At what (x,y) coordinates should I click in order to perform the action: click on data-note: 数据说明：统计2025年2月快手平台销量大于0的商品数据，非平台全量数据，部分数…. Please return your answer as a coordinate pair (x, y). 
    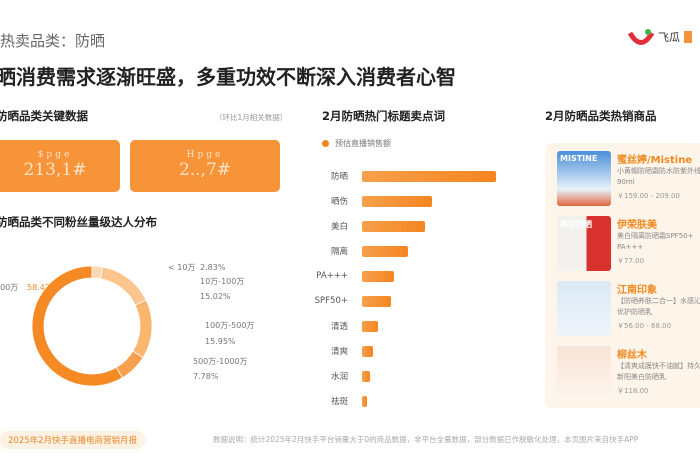
    Looking at the image, I should click on (426, 439).